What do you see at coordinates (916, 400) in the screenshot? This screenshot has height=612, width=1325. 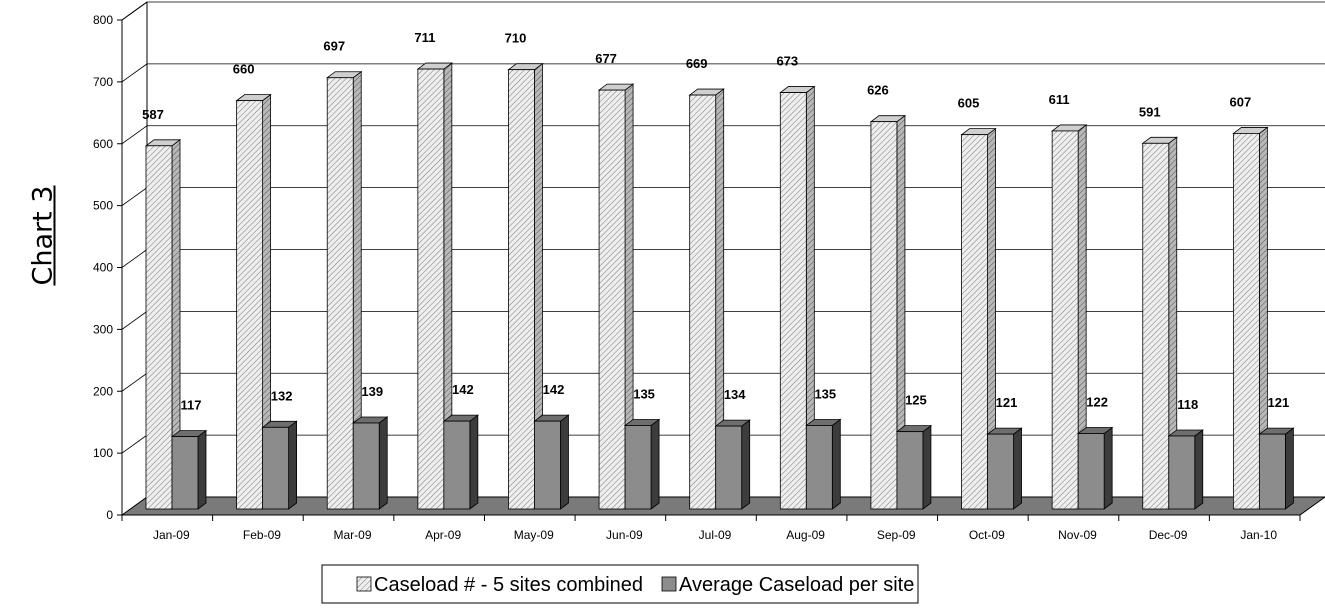 I see `data-label-average: 125` at bounding box center [916, 400].